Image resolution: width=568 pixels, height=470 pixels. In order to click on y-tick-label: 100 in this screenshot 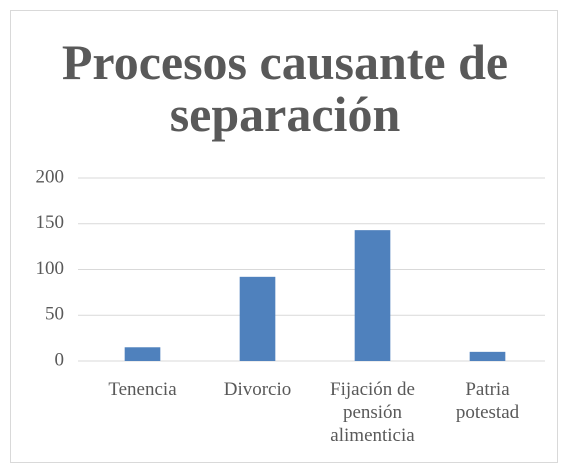, I will do `click(50, 268)`.